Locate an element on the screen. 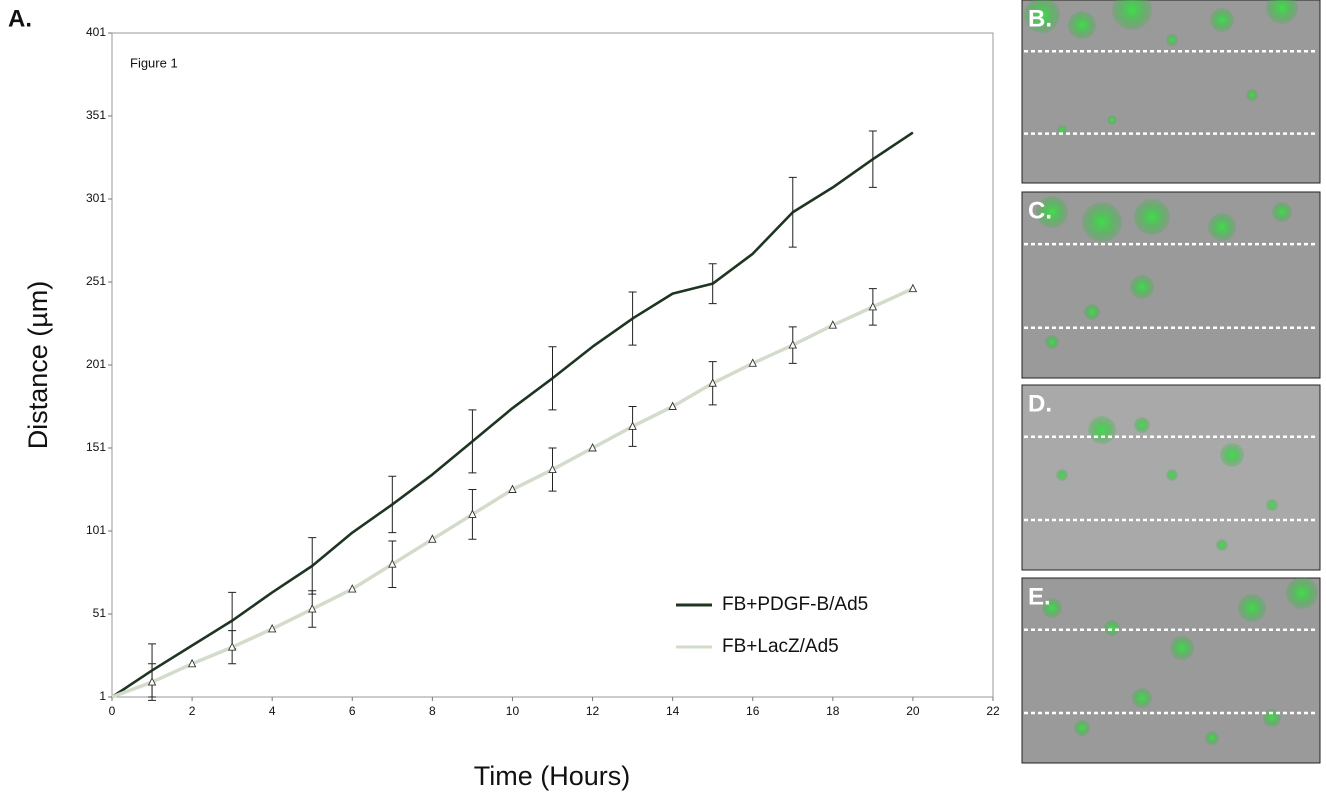 The image size is (1326, 803). x-tick-label: 0 is located at coordinates (112, 711).